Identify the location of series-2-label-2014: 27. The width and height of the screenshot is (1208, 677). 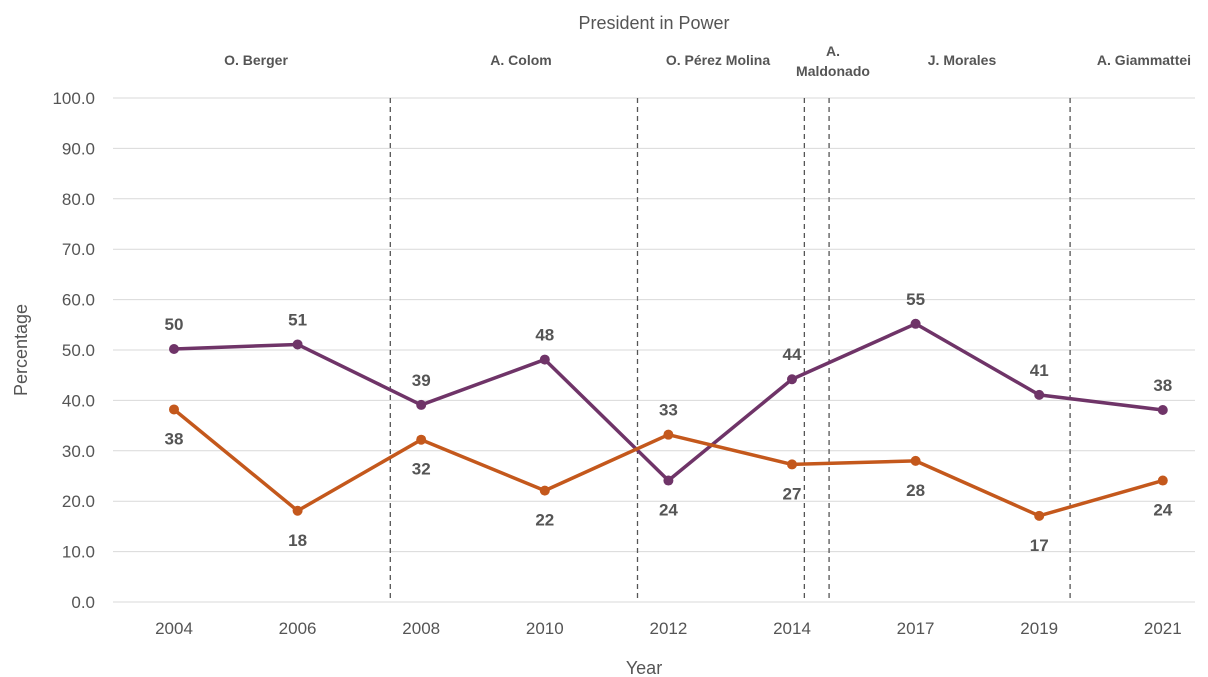
(792, 493).